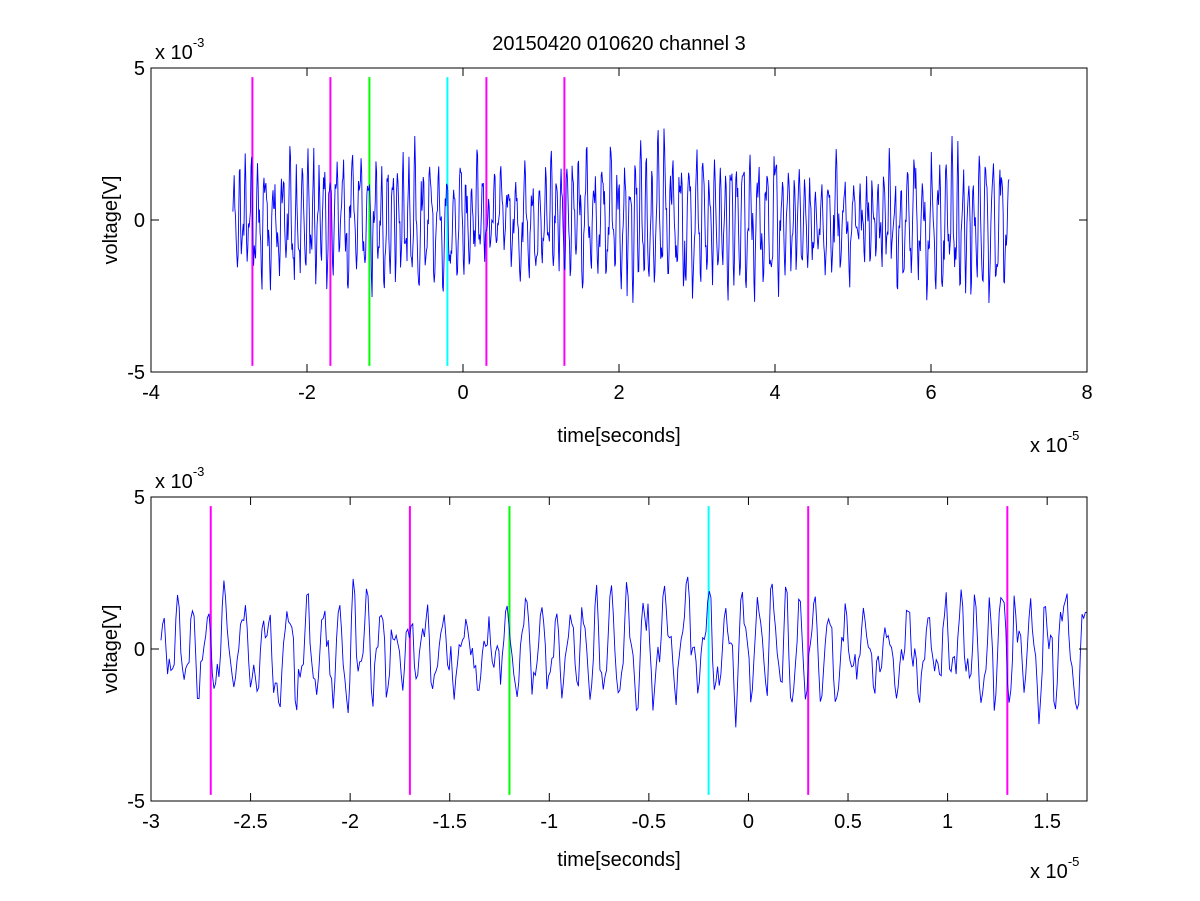 The height and width of the screenshot is (901, 1200). What do you see at coordinates (619, 44) in the screenshot?
I see `figure-title: 20150420 010620 channel 3` at bounding box center [619, 44].